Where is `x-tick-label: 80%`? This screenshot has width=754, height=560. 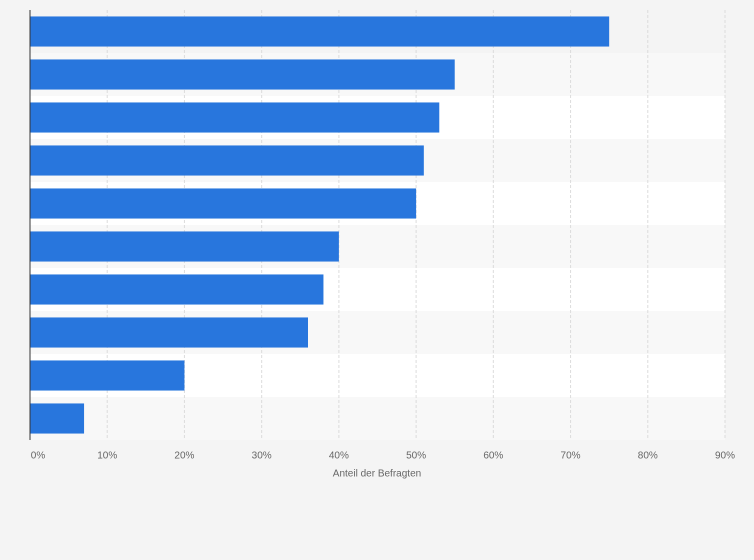
x-tick-label: 80% is located at coordinates (648, 456).